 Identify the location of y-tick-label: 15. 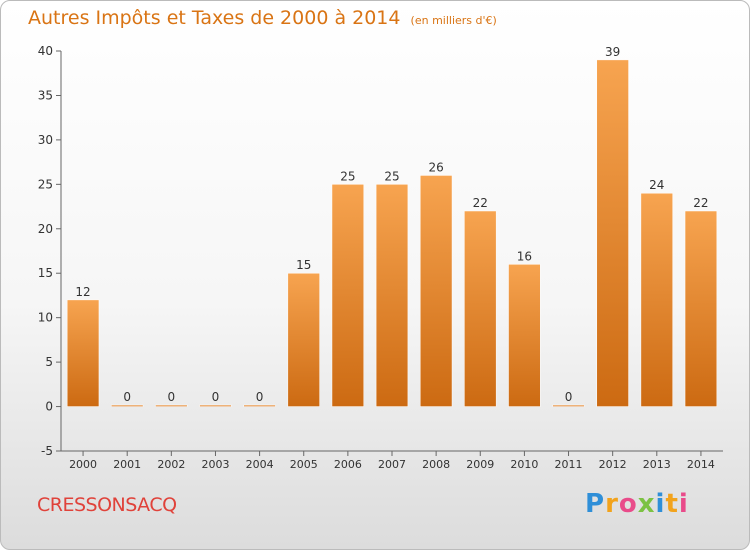
(45, 273).